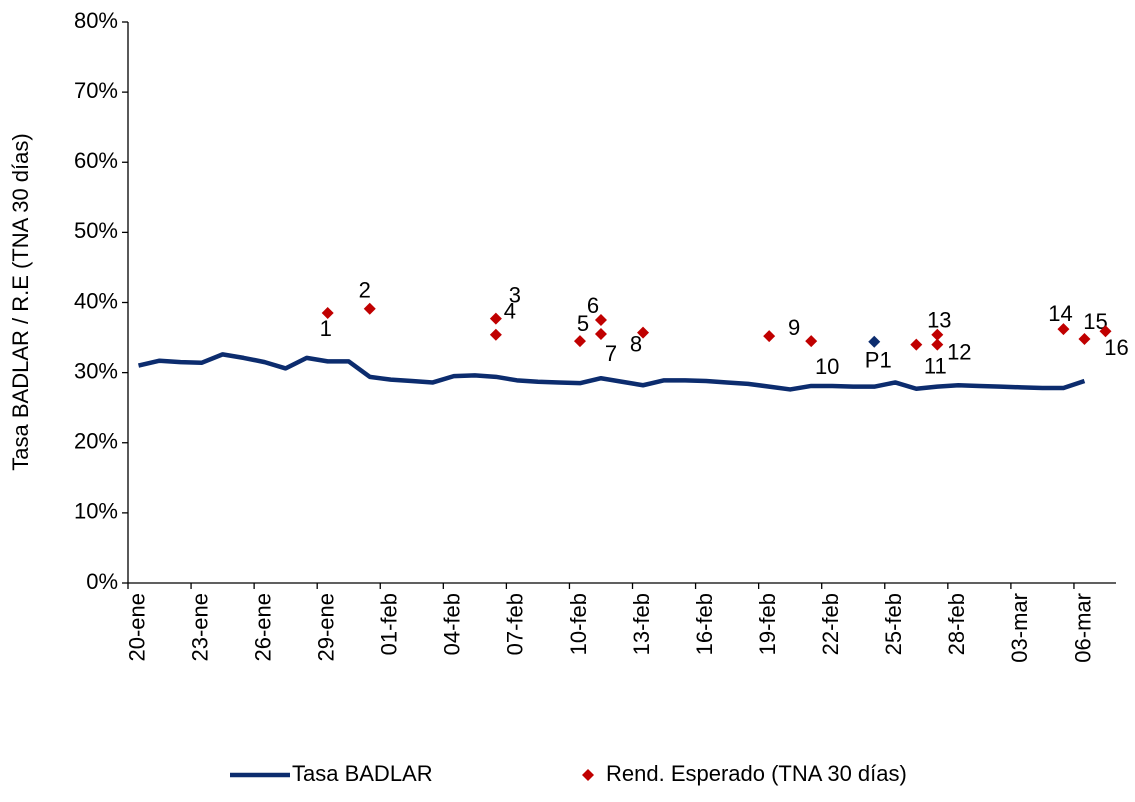 The width and height of the screenshot is (1135, 802). What do you see at coordinates (578, 624) in the screenshot?
I see `x-tick-label: 10-feb` at bounding box center [578, 624].